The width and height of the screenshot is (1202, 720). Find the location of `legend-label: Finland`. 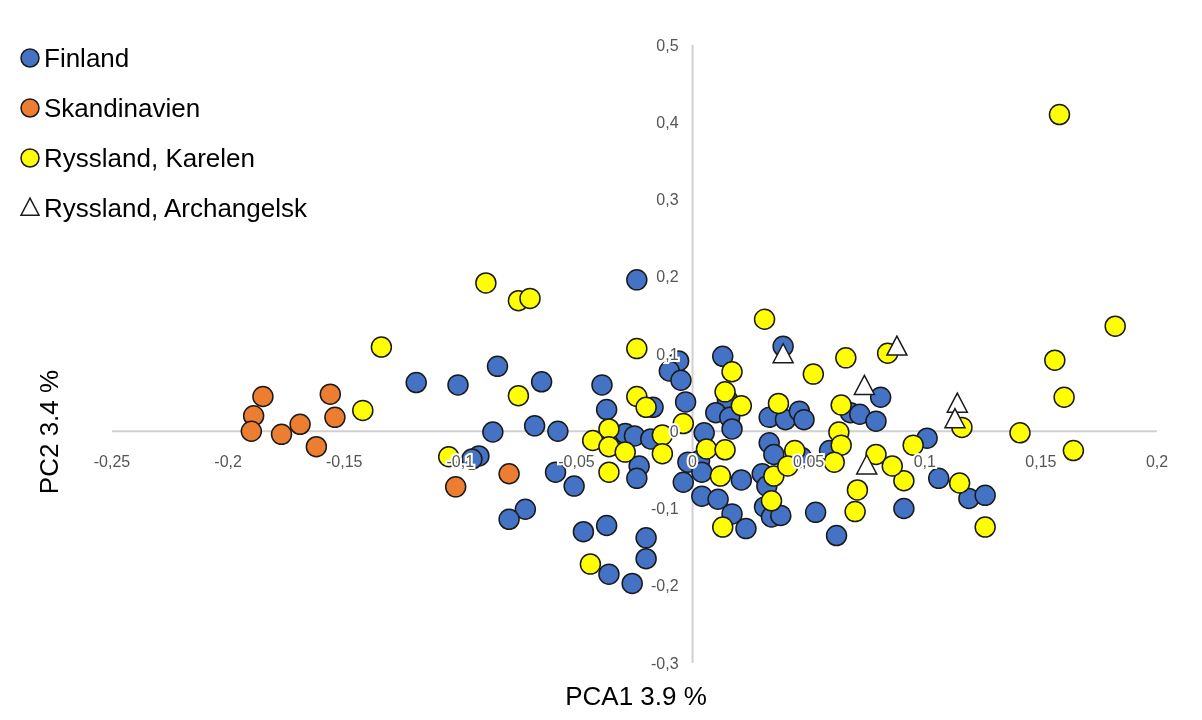

legend-label: Finland is located at coordinates (87, 58).